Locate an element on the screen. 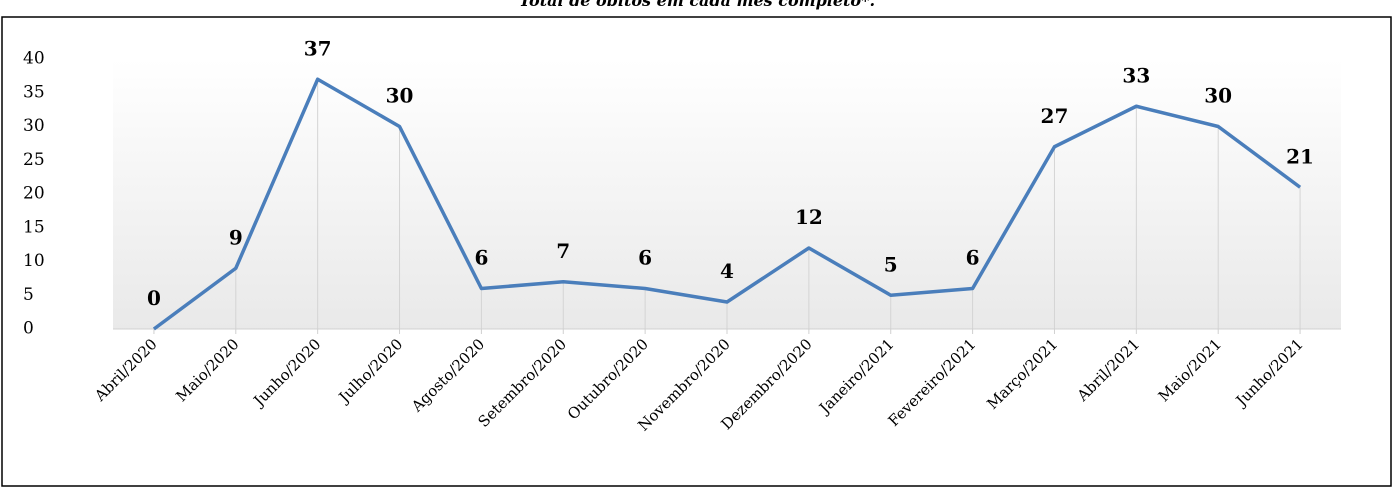 Image resolution: width=1394 pixels, height=492 pixels. x-tick-label: Julho/2020 is located at coordinates (370, 371).